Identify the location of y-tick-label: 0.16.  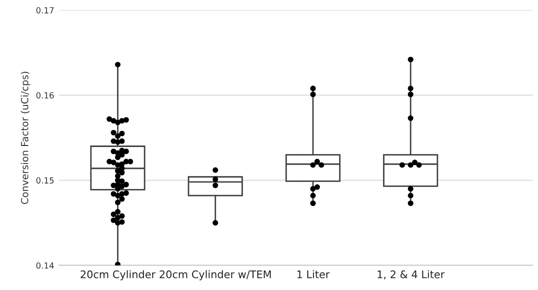
(45, 95).